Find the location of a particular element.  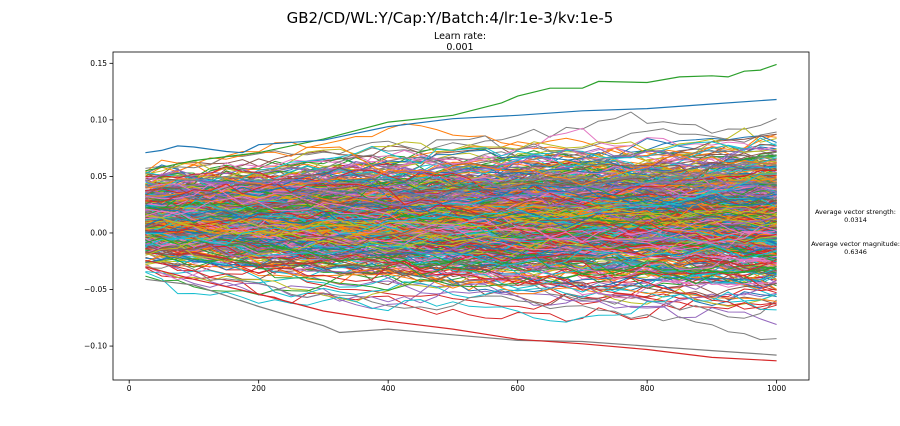

y-tick-label: 0.05 is located at coordinates (98, 176).